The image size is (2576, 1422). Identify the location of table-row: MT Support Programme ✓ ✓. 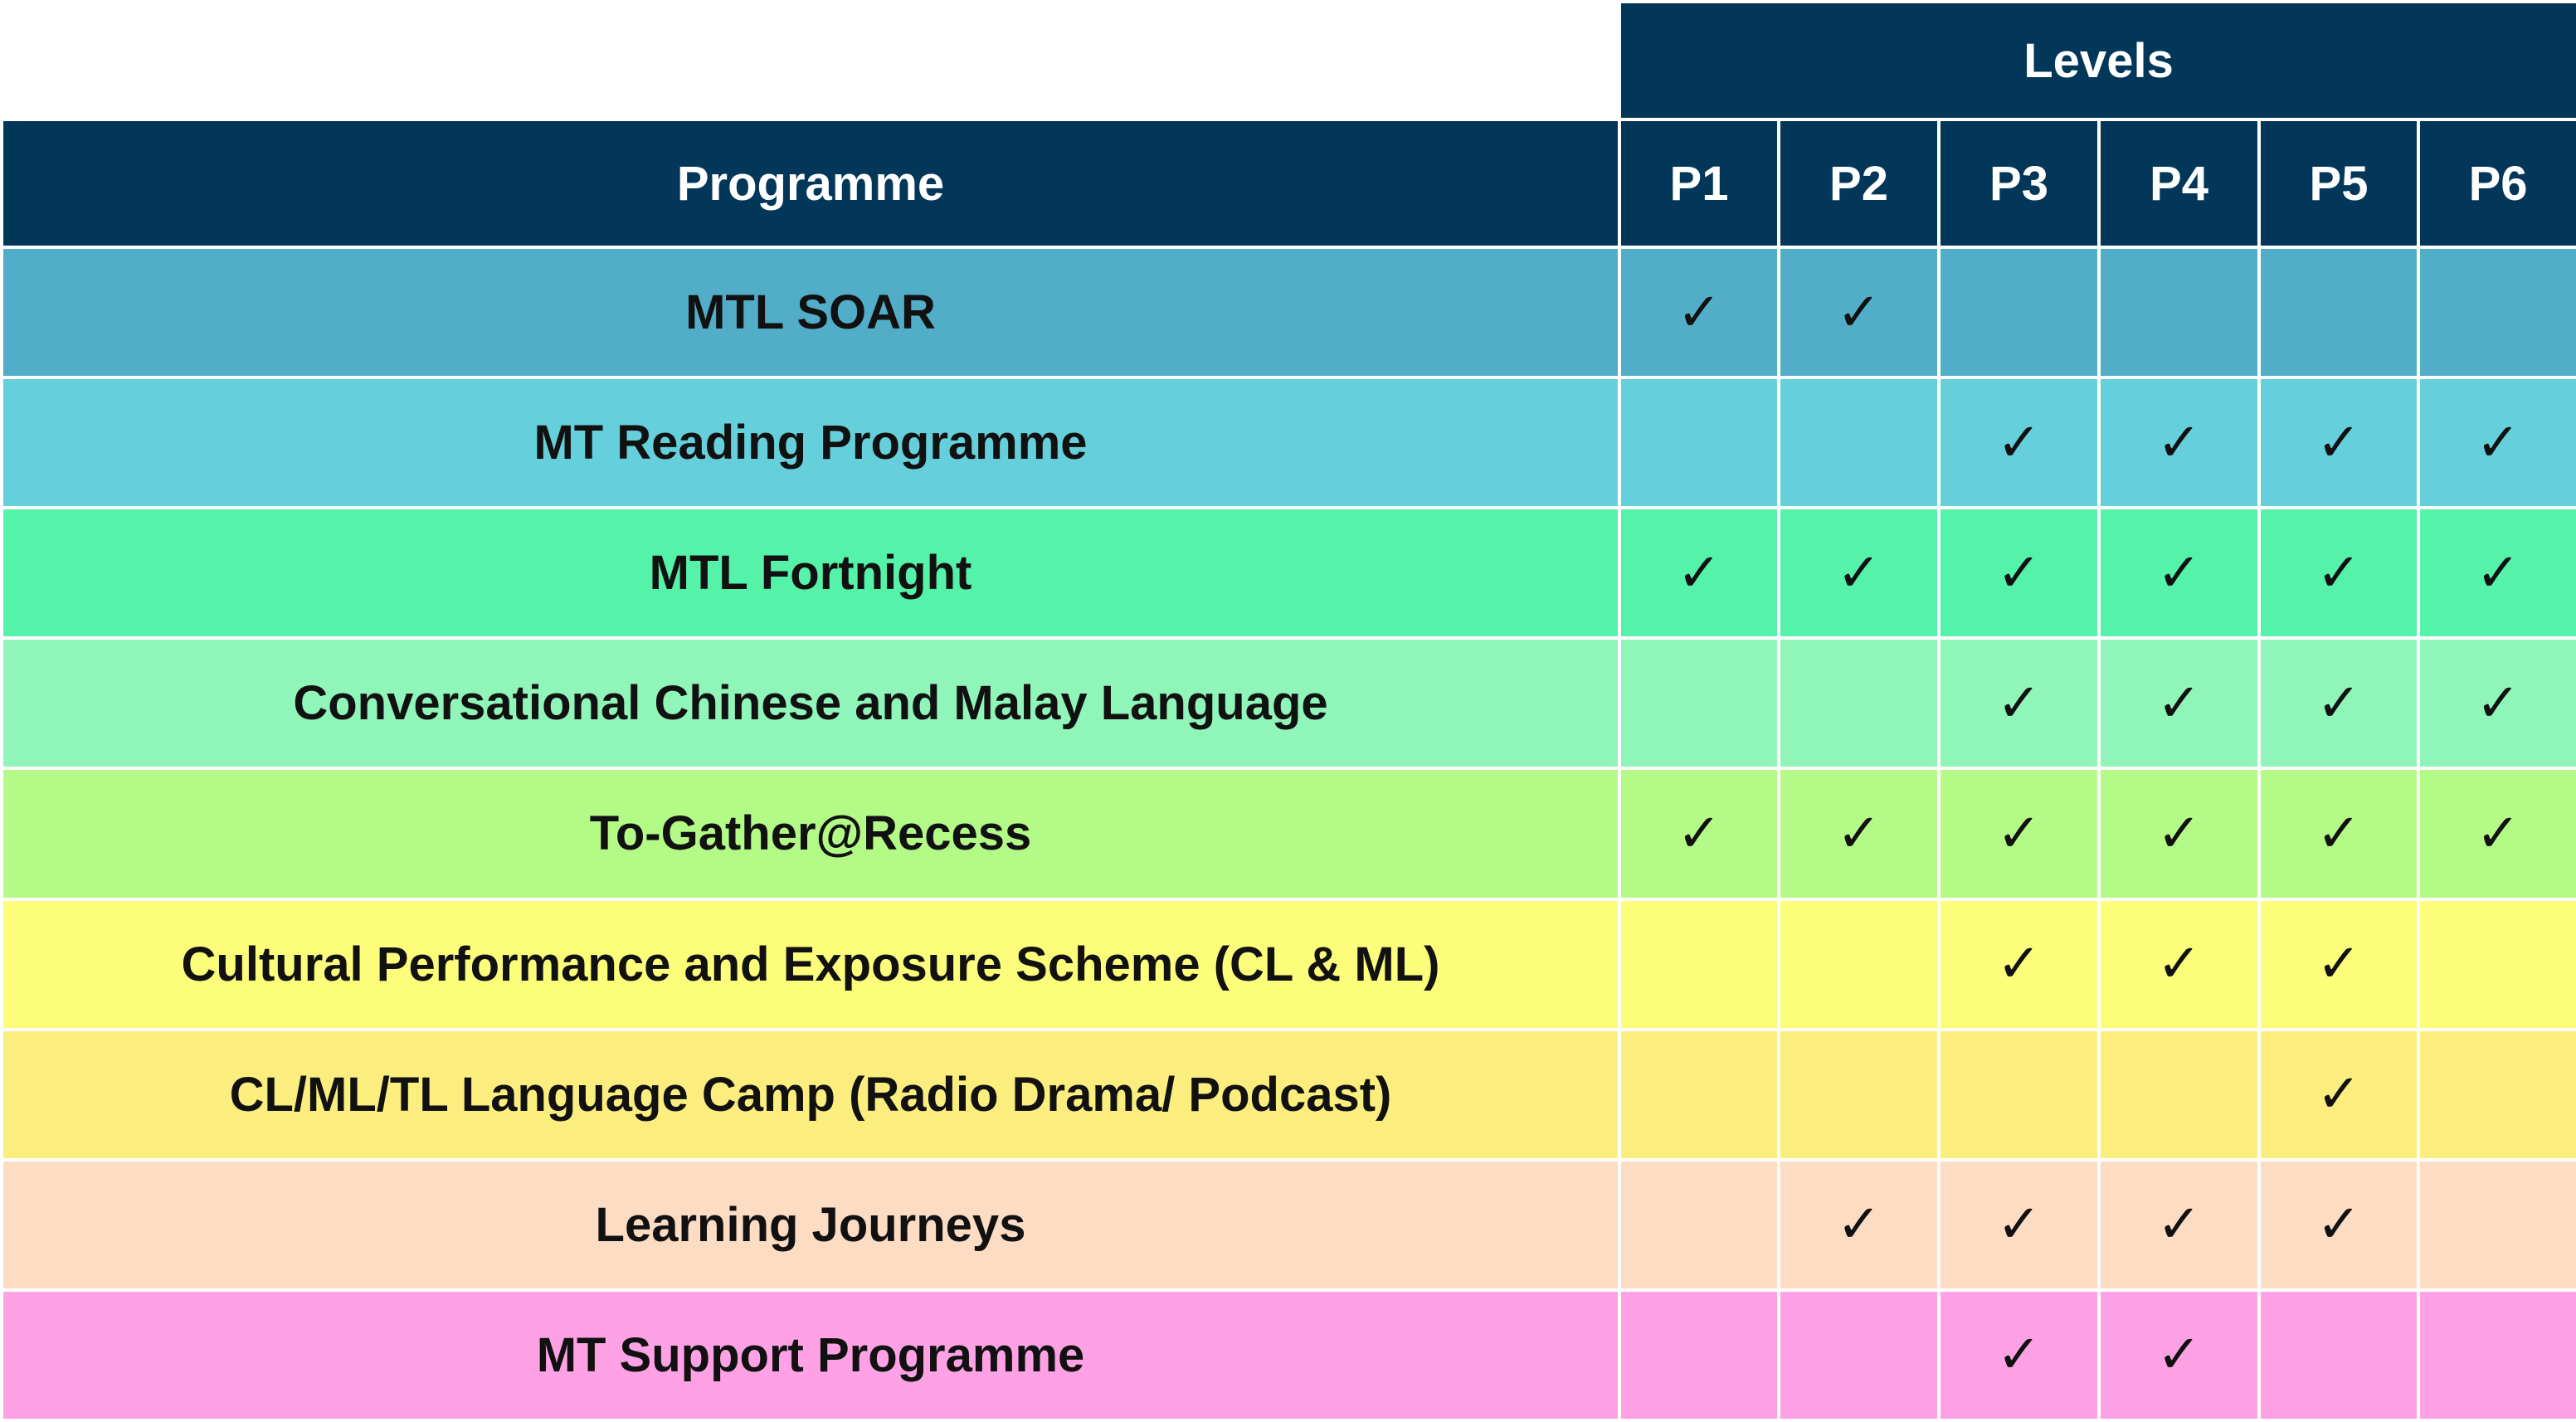
(1288, 1355).